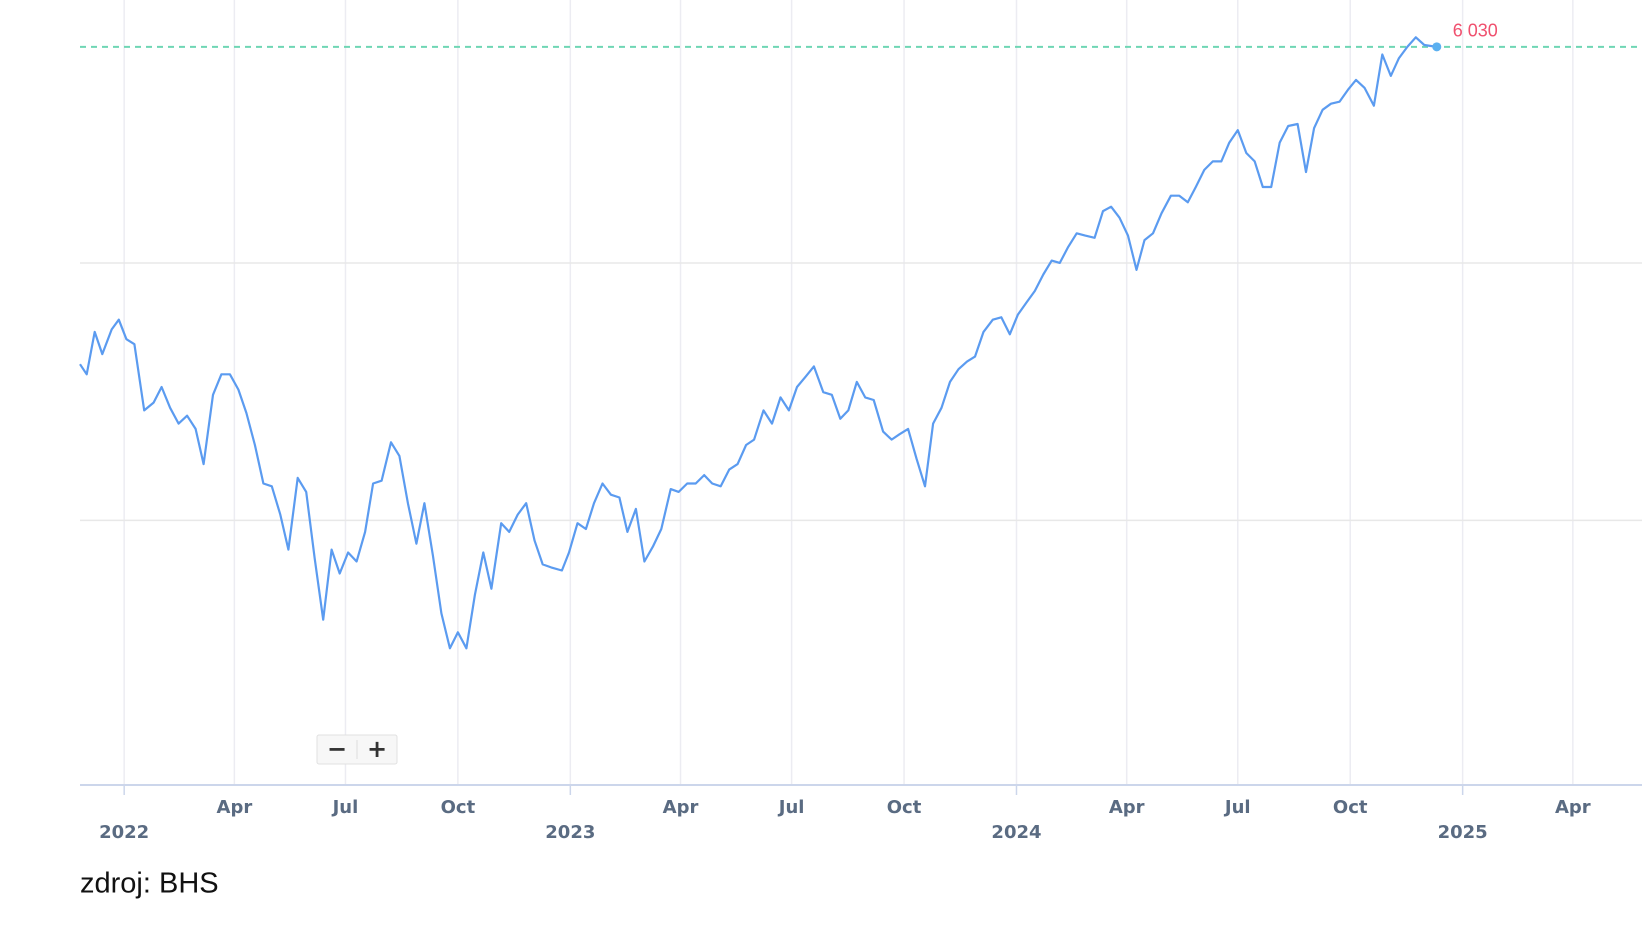  What do you see at coordinates (149, 884) in the screenshot?
I see `source-note: zdroj: BHS` at bounding box center [149, 884].